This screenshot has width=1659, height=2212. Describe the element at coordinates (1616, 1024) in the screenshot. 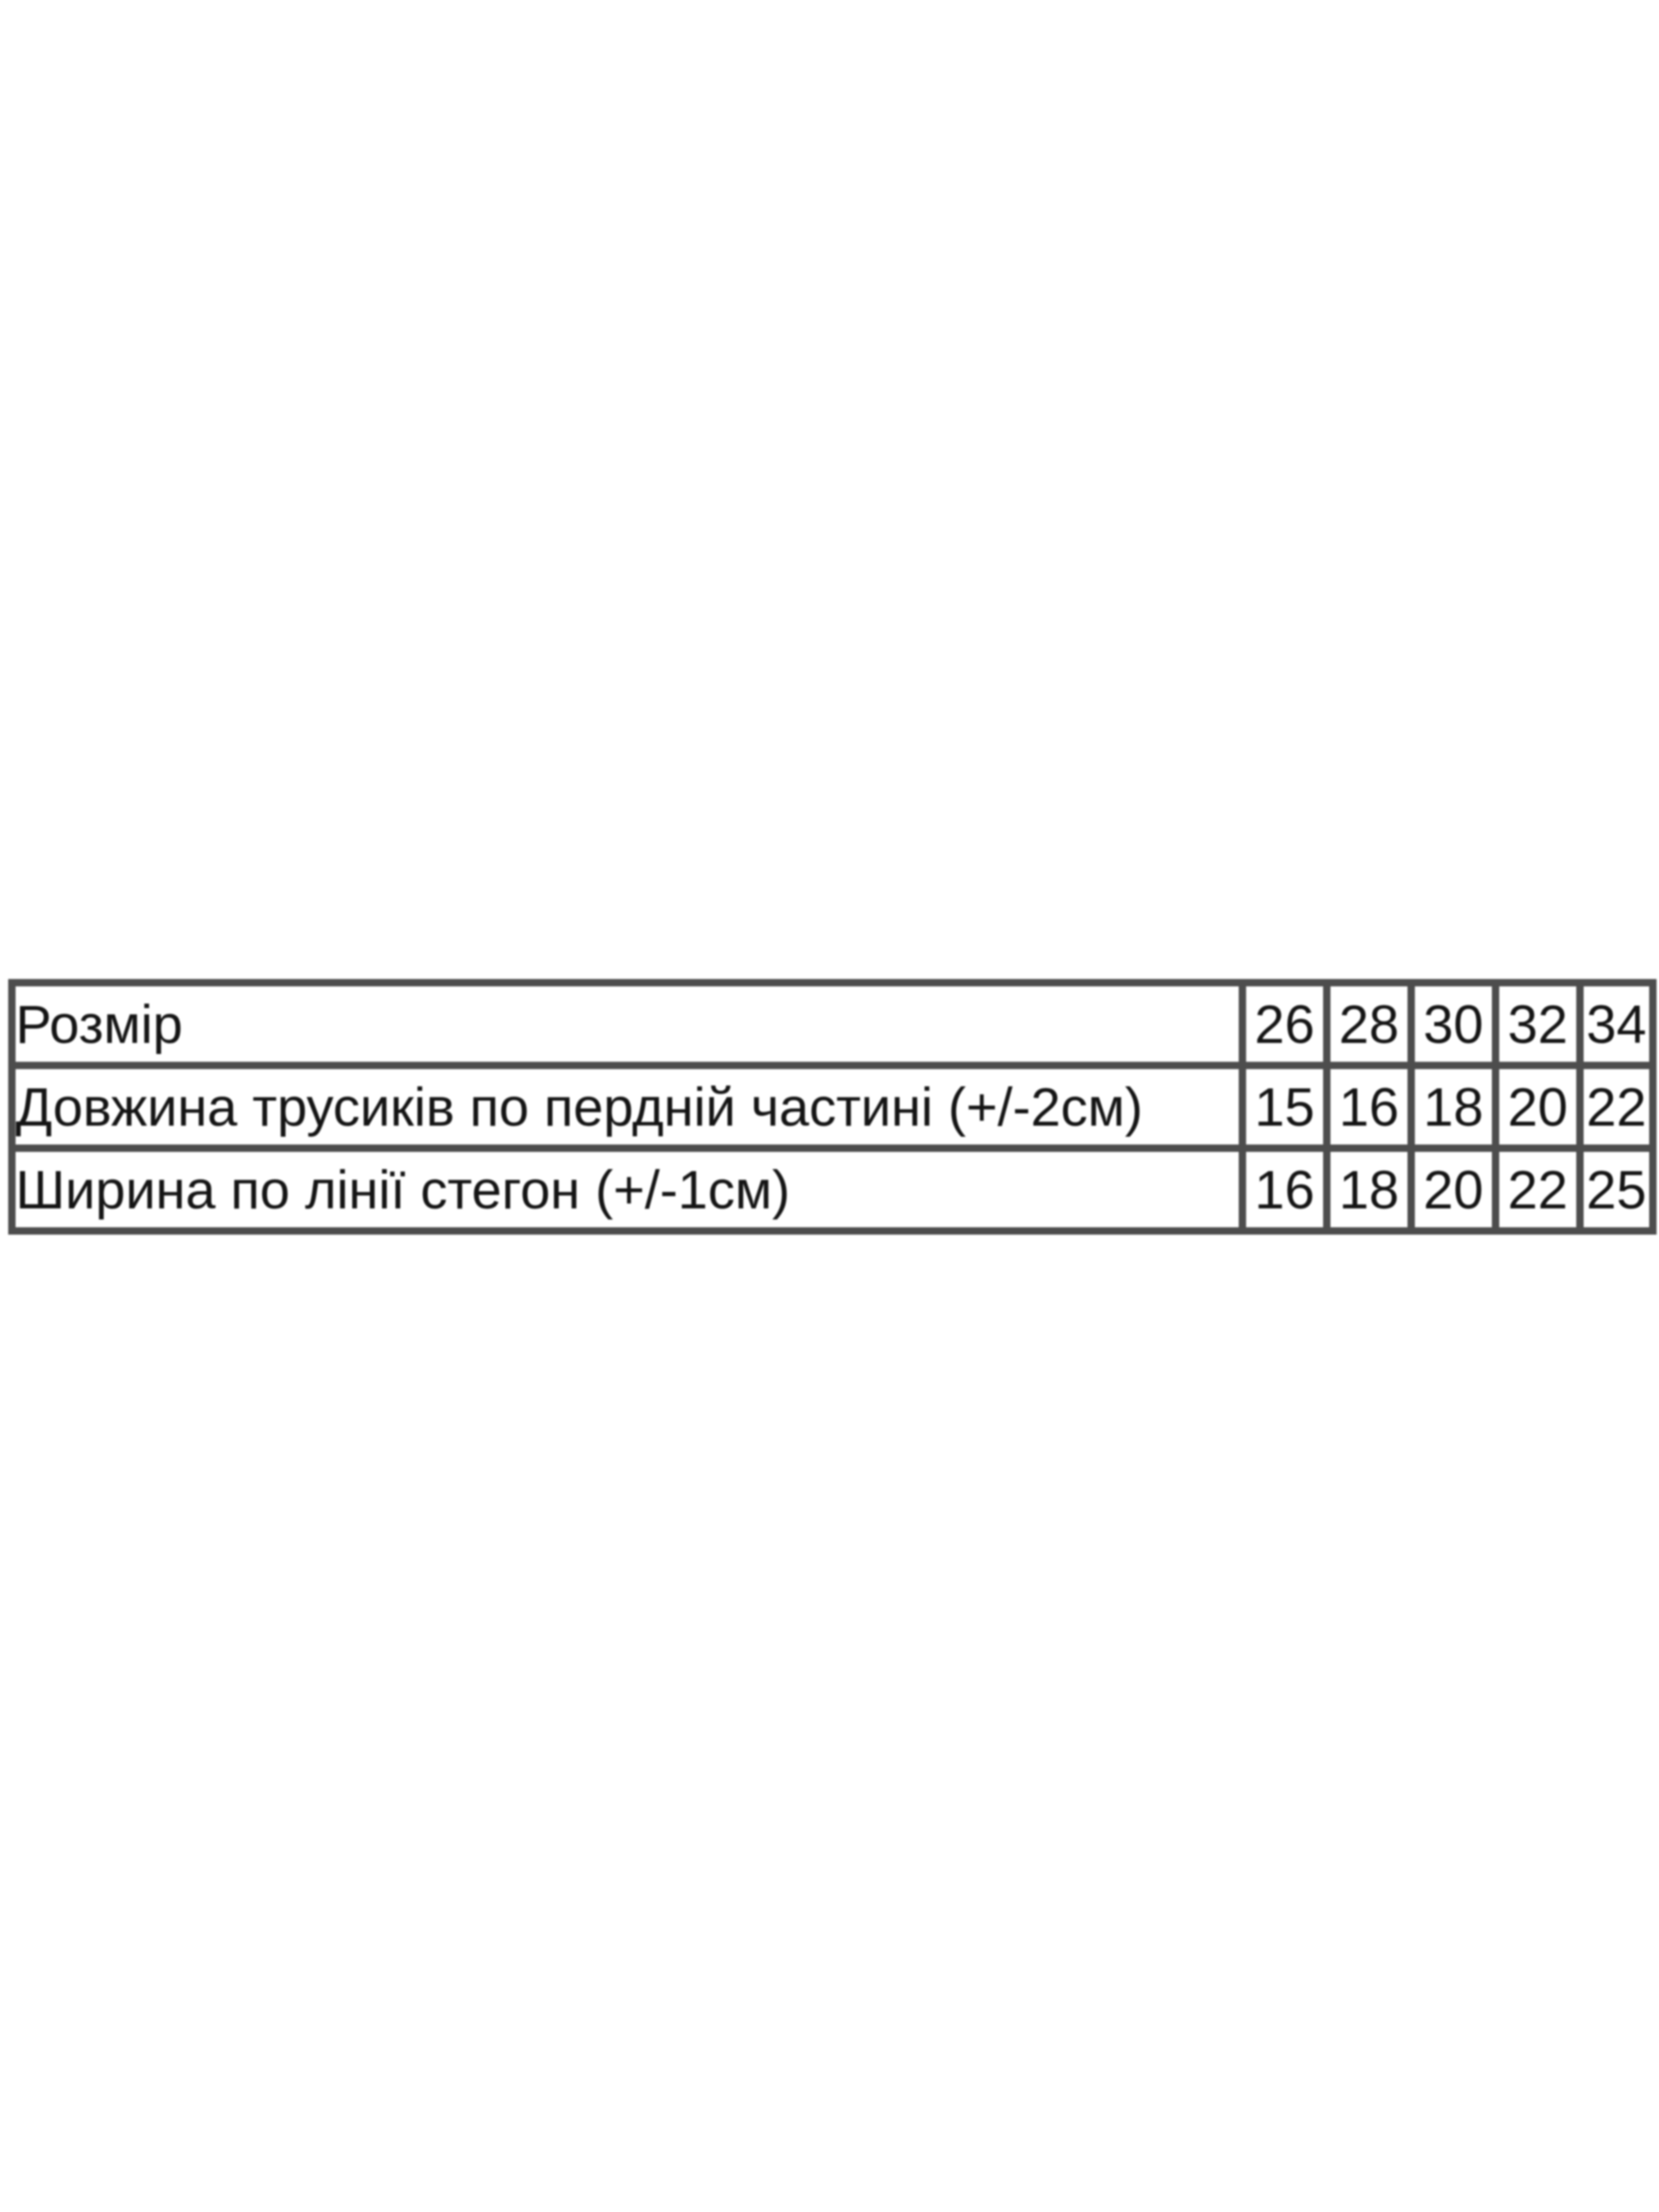

I see `size-value-cell: 34` at that location.